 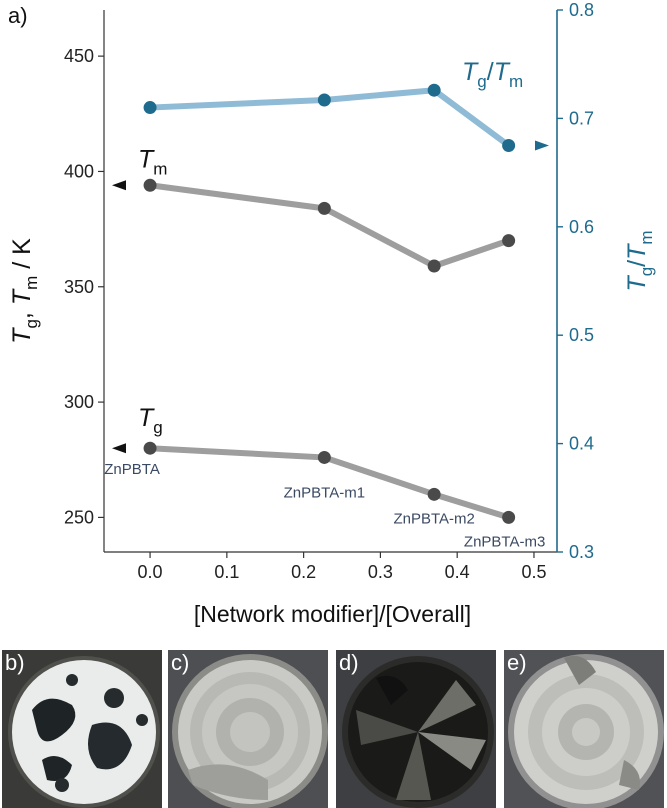 I want to click on series-label-ratio: Tg/Tm, so click(x=492, y=74).